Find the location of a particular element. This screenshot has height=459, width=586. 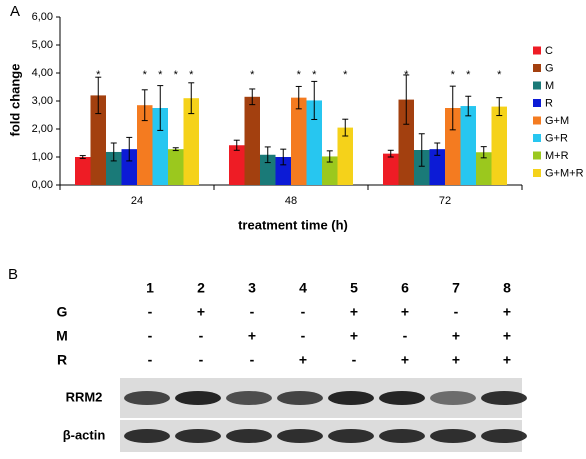

lane-number: 4 is located at coordinates (303, 288).